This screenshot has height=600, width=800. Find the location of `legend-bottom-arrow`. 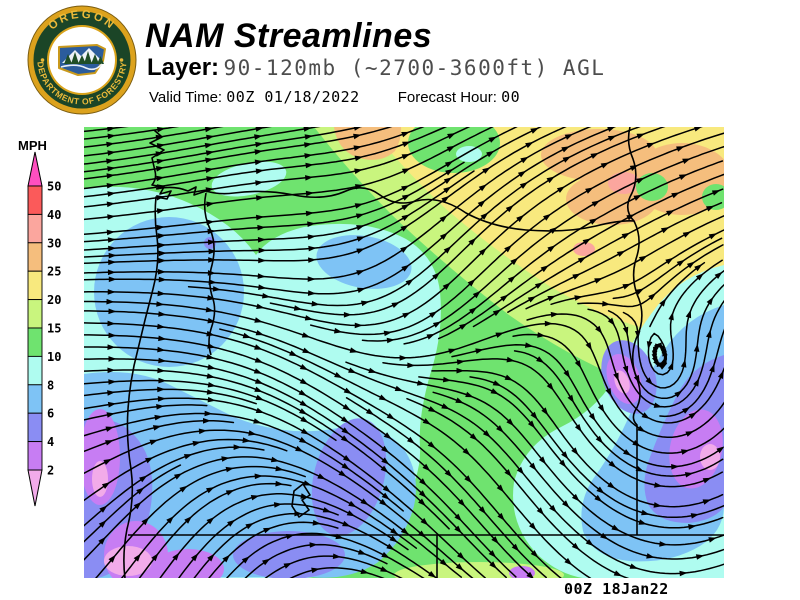

legend-bottom-arrow is located at coordinates (35, 488).